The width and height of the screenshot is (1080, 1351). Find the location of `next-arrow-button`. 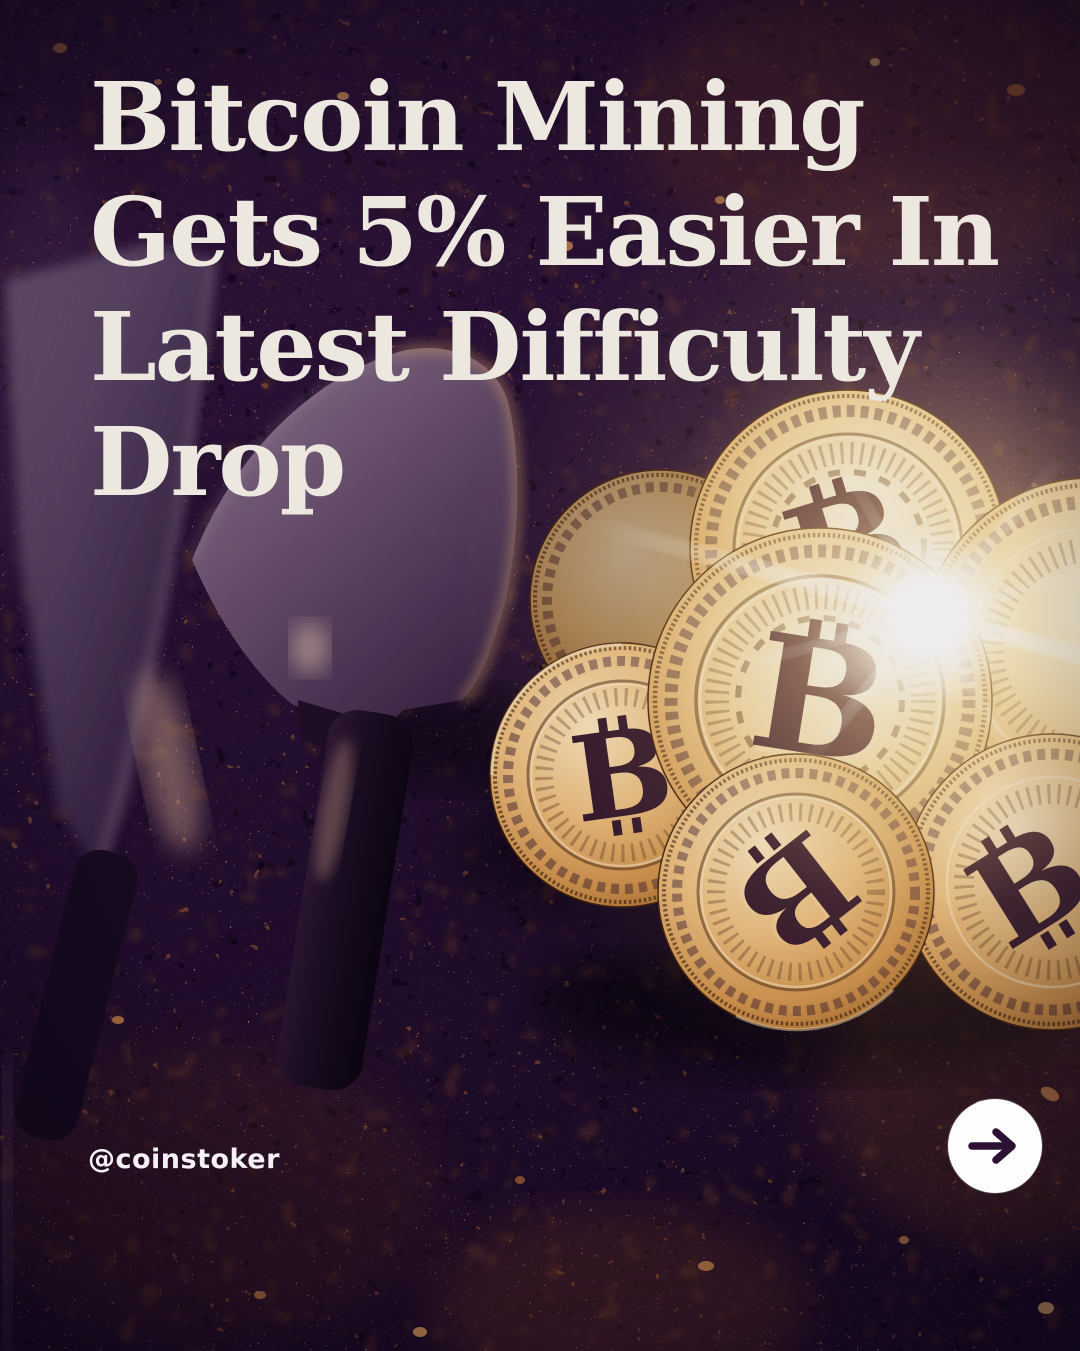

next-arrow-button is located at coordinates (995, 1146).